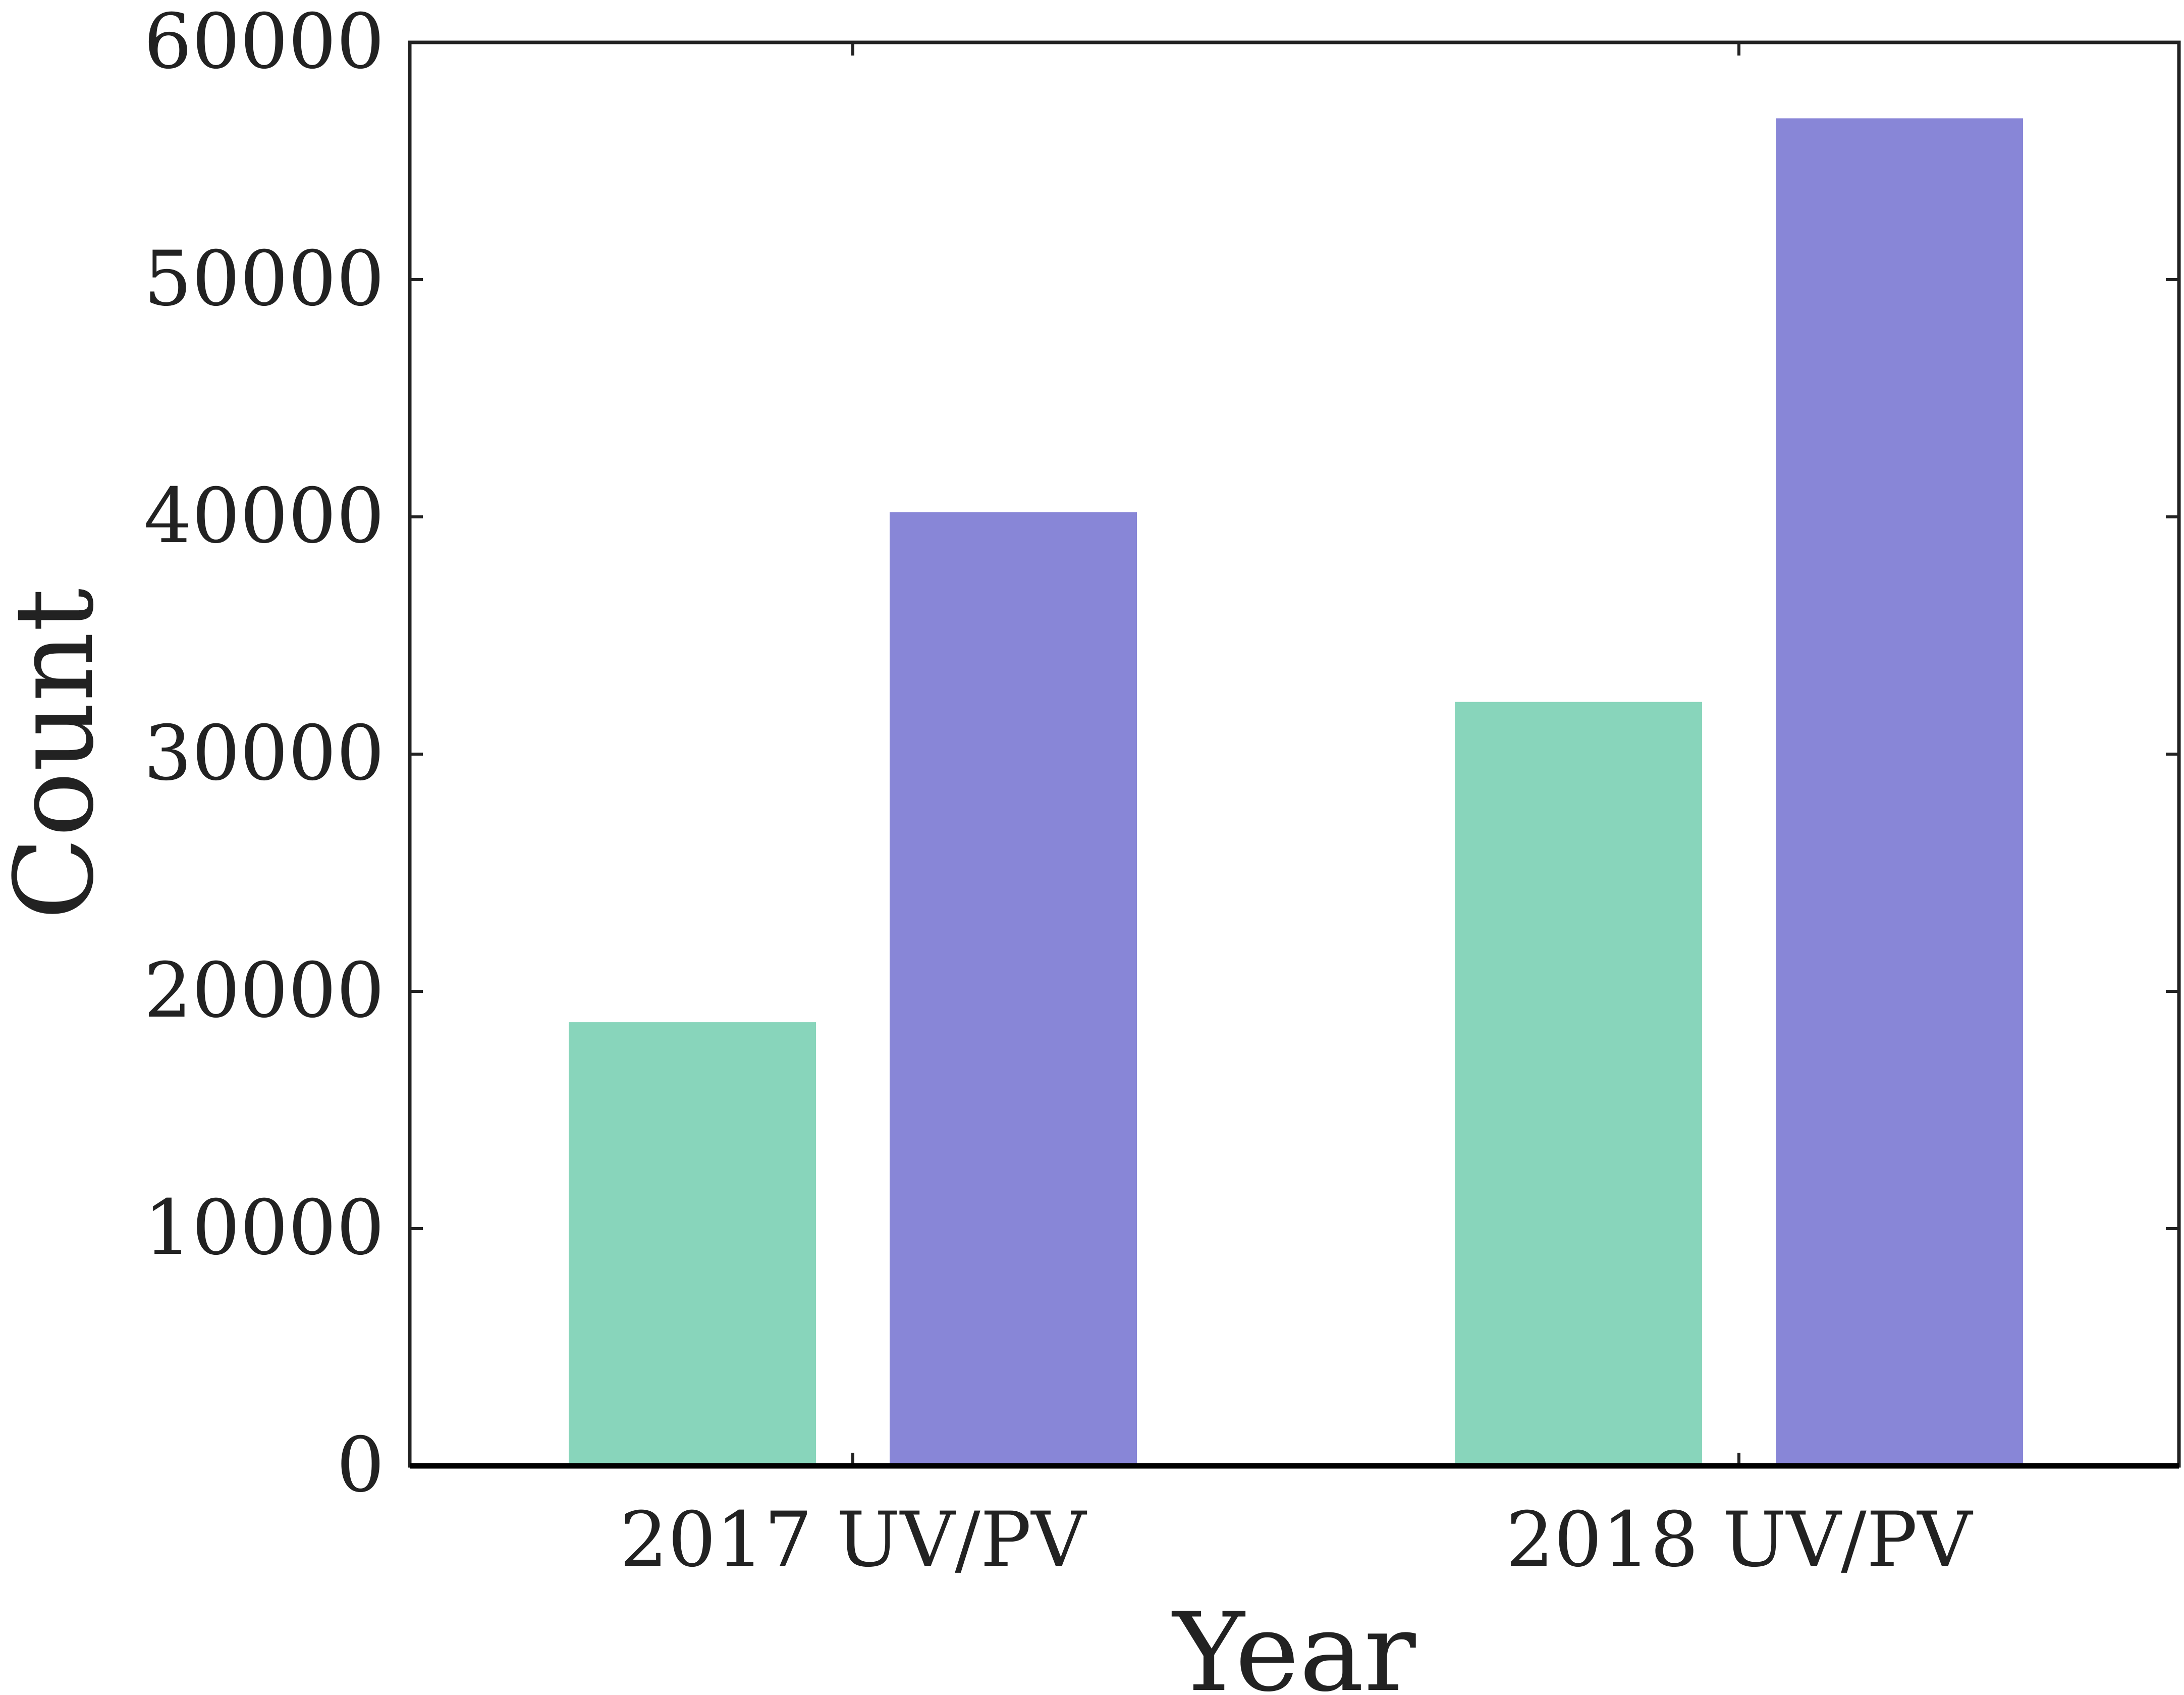 The image size is (2184, 1695). Describe the element at coordinates (264, 43) in the screenshot. I see `y-tick-label: 60000` at that location.